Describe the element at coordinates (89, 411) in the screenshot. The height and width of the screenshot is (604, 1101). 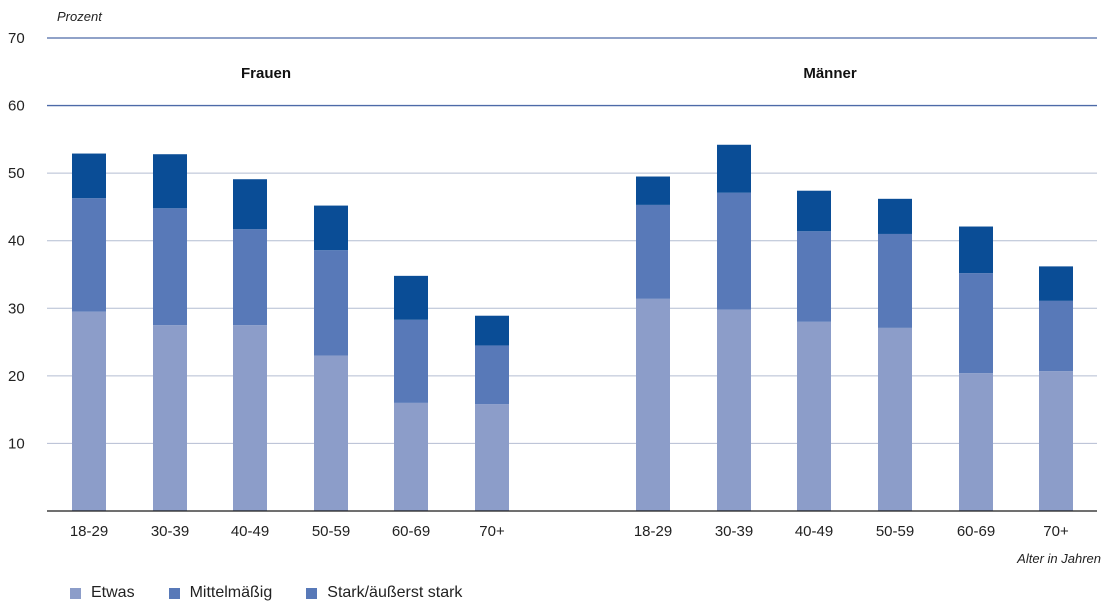
I see `bar-frauen-18-29-etwas` at that location.